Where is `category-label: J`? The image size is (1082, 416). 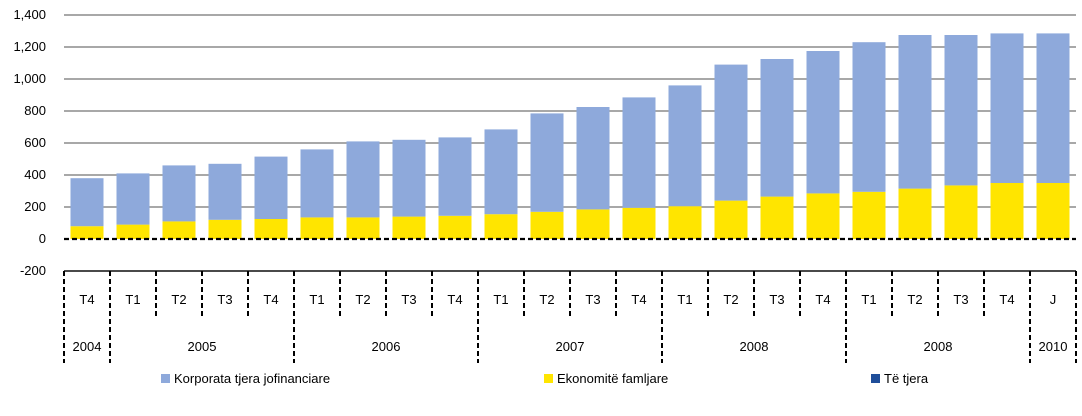
category-label: J is located at coordinates (1053, 299).